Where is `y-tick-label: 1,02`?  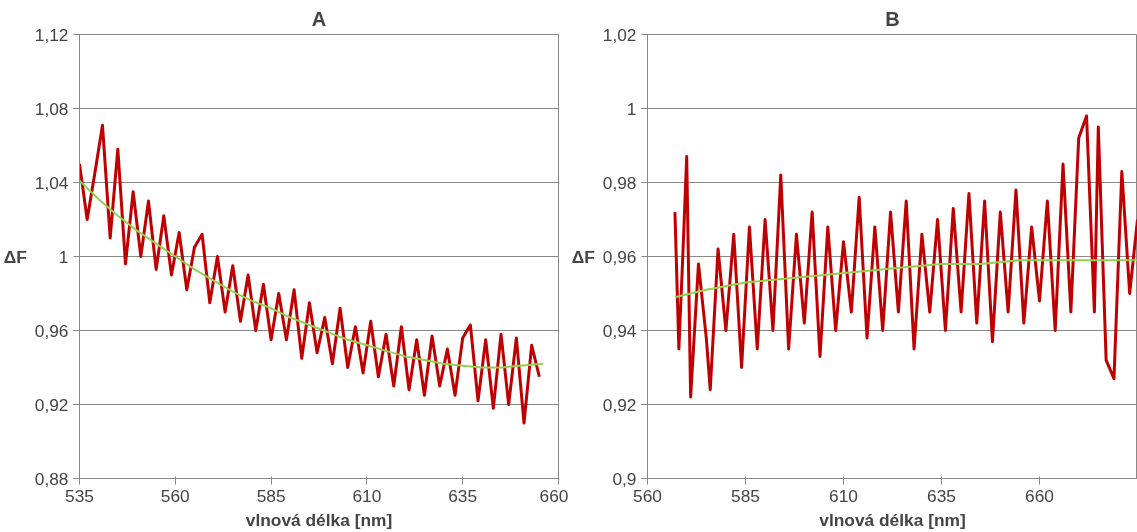 y-tick-label: 1,02 is located at coordinates (619, 34).